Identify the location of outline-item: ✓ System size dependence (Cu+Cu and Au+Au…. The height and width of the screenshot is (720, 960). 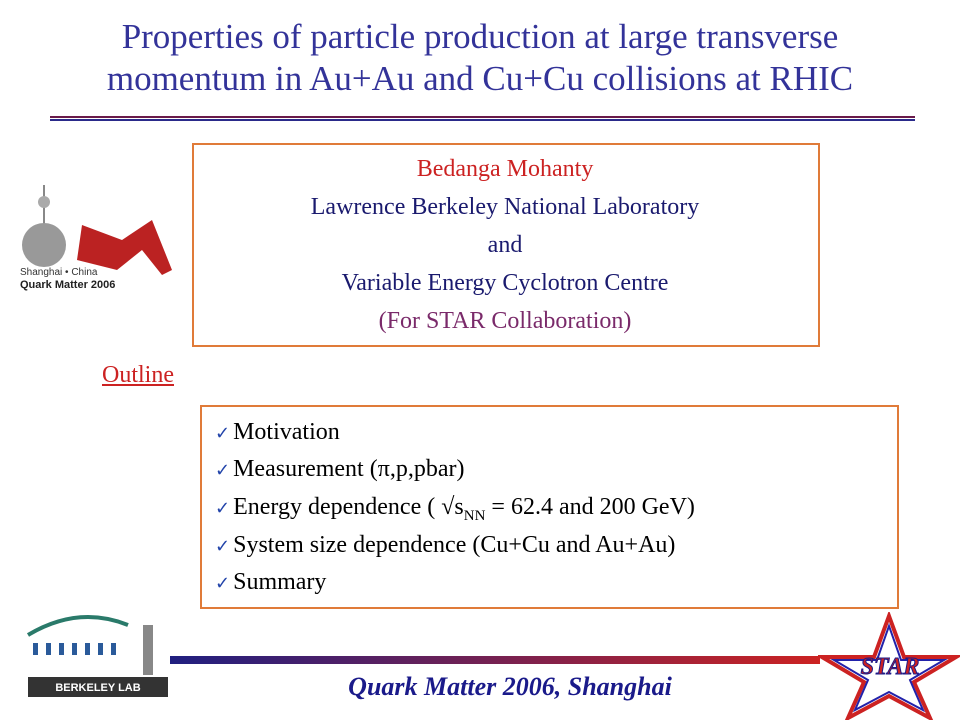
(445, 545).